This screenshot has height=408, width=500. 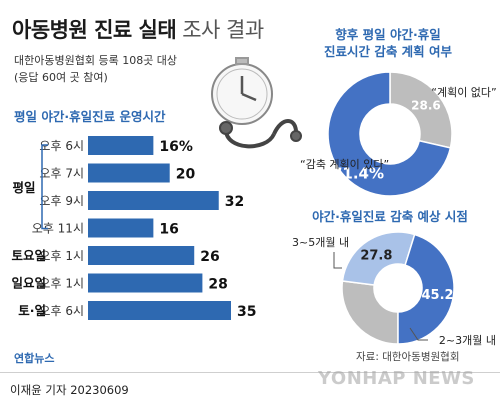 I want to click on reduction-timing-donut: 45.2 27.8 3~5개월 내 2~3개월 내, so click(x=394, y=289).